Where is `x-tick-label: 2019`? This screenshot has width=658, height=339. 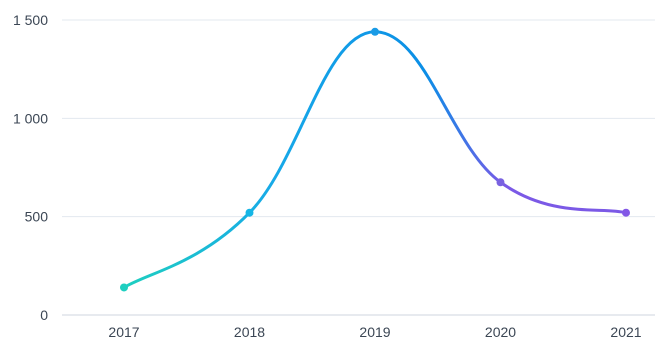 x-tick-label: 2019 is located at coordinates (374, 331).